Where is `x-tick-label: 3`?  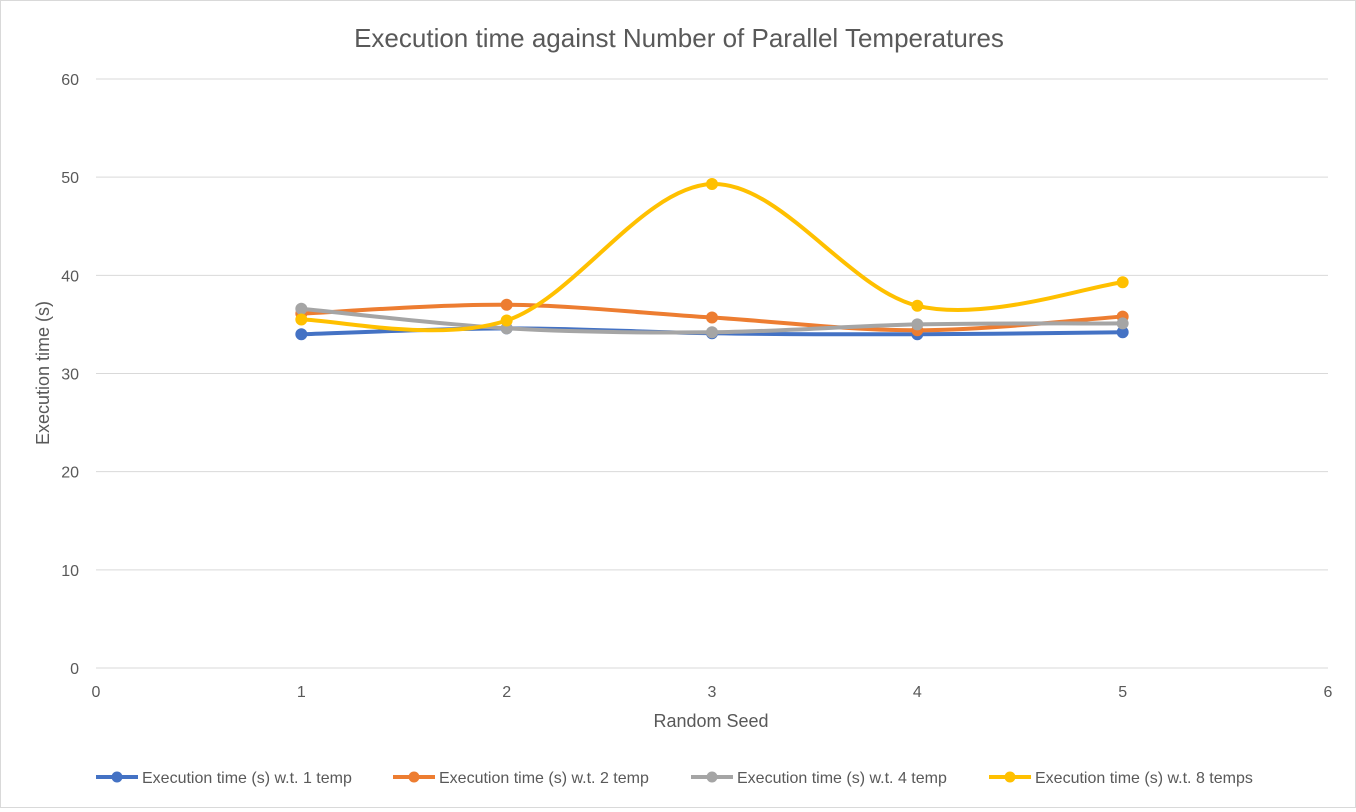 x-tick-label: 3 is located at coordinates (712, 692).